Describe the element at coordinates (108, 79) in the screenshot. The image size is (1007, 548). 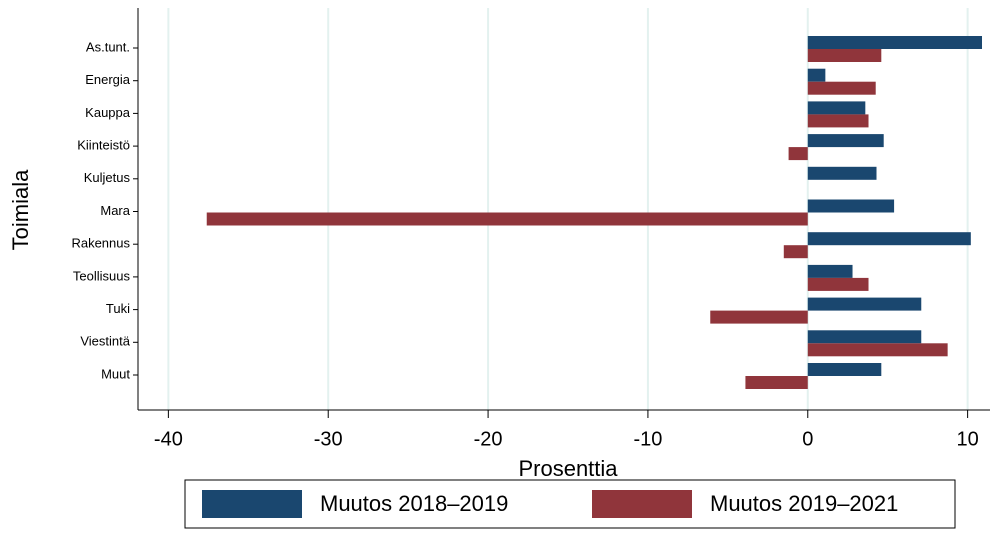
I see `y-tick-label: Energia` at that location.